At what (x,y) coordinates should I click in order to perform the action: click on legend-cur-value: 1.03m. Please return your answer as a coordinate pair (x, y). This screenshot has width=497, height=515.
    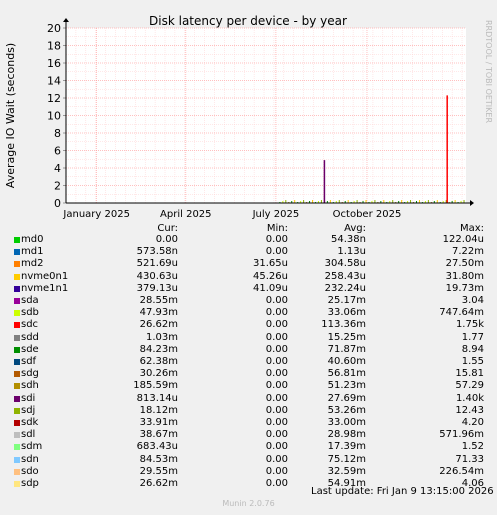
    Looking at the image, I should click on (161, 337).